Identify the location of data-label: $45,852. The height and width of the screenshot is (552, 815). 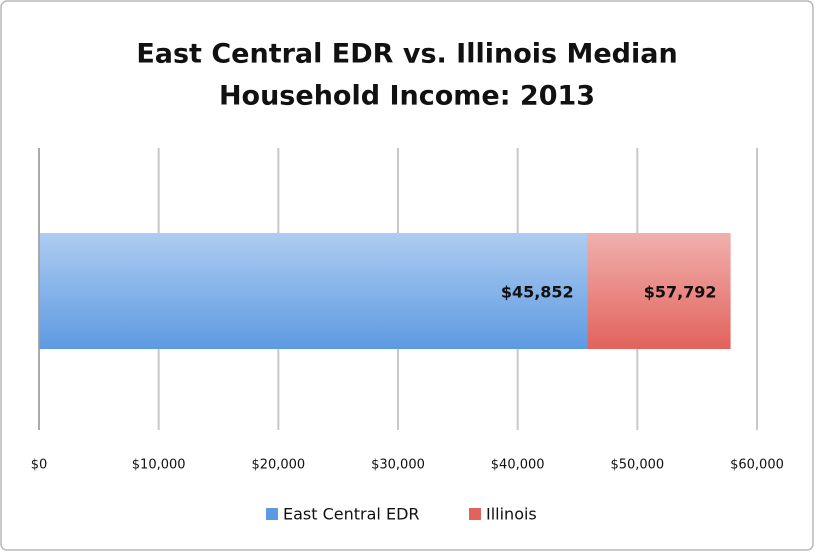
(537, 292).